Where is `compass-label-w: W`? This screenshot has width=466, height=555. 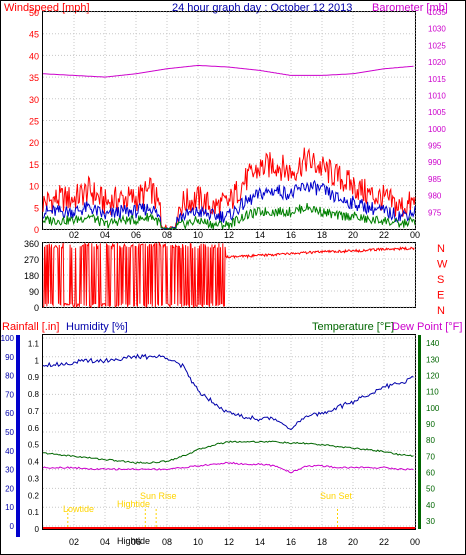
compass-label-w: W is located at coordinates (442, 265).